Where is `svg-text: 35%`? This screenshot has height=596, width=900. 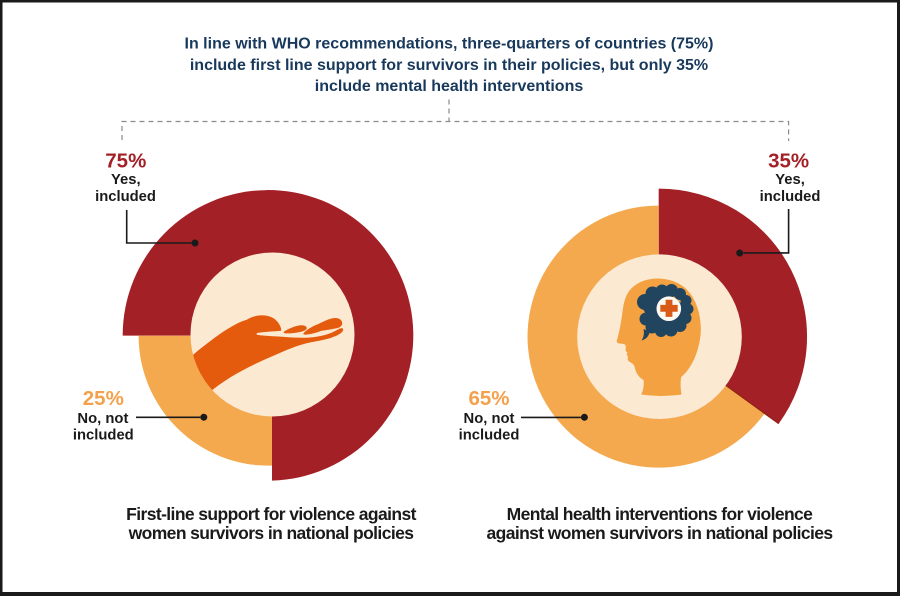
svg-text: 35% is located at coordinates (788, 161).